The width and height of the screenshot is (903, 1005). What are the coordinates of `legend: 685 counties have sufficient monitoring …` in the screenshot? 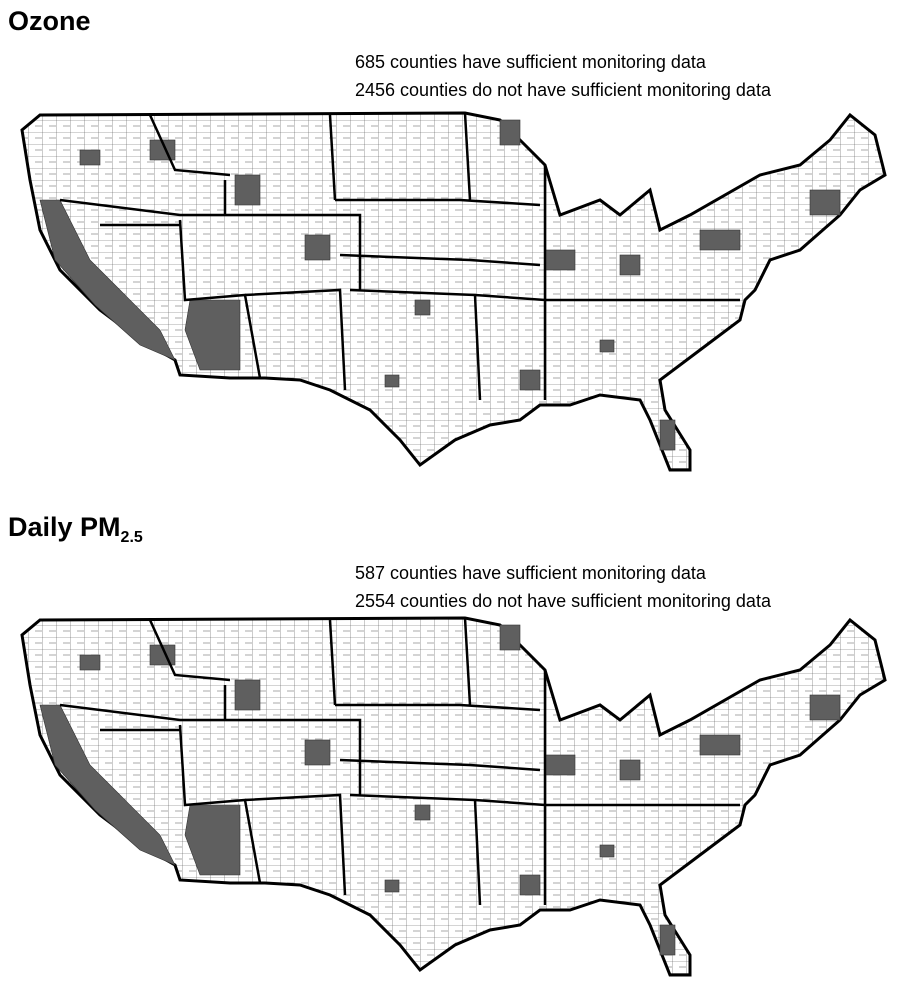 It's located at (563, 76).